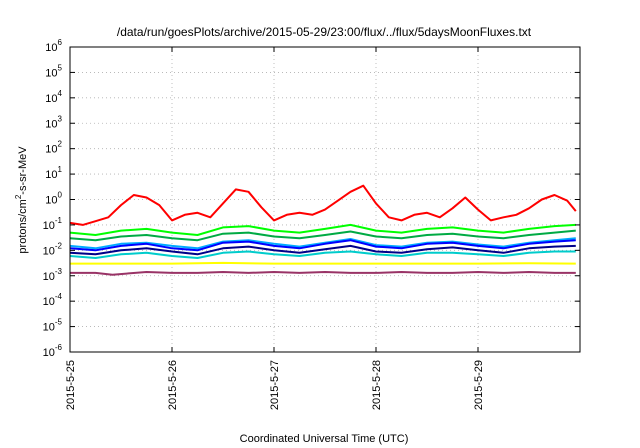 This screenshot has height=448, width=640. What do you see at coordinates (324, 439) in the screenshot?
I see `x-axis-label: Coordinated Universal Time (UTC)` at bounding box center [324, 439].